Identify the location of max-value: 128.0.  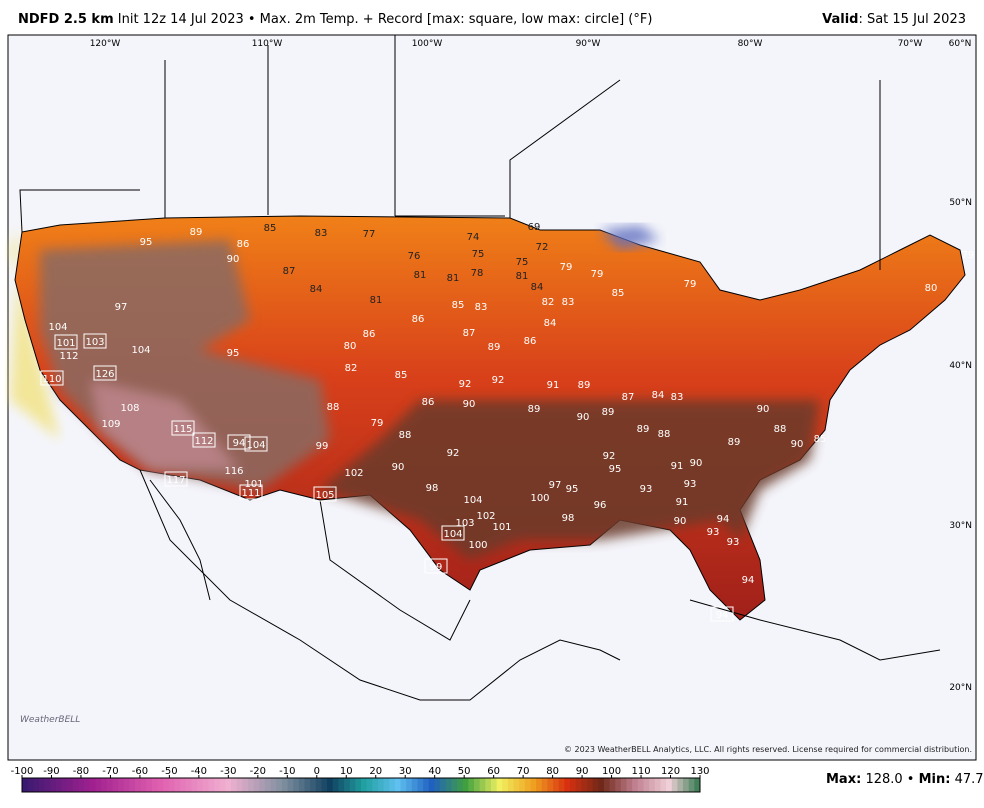
(883, 779).